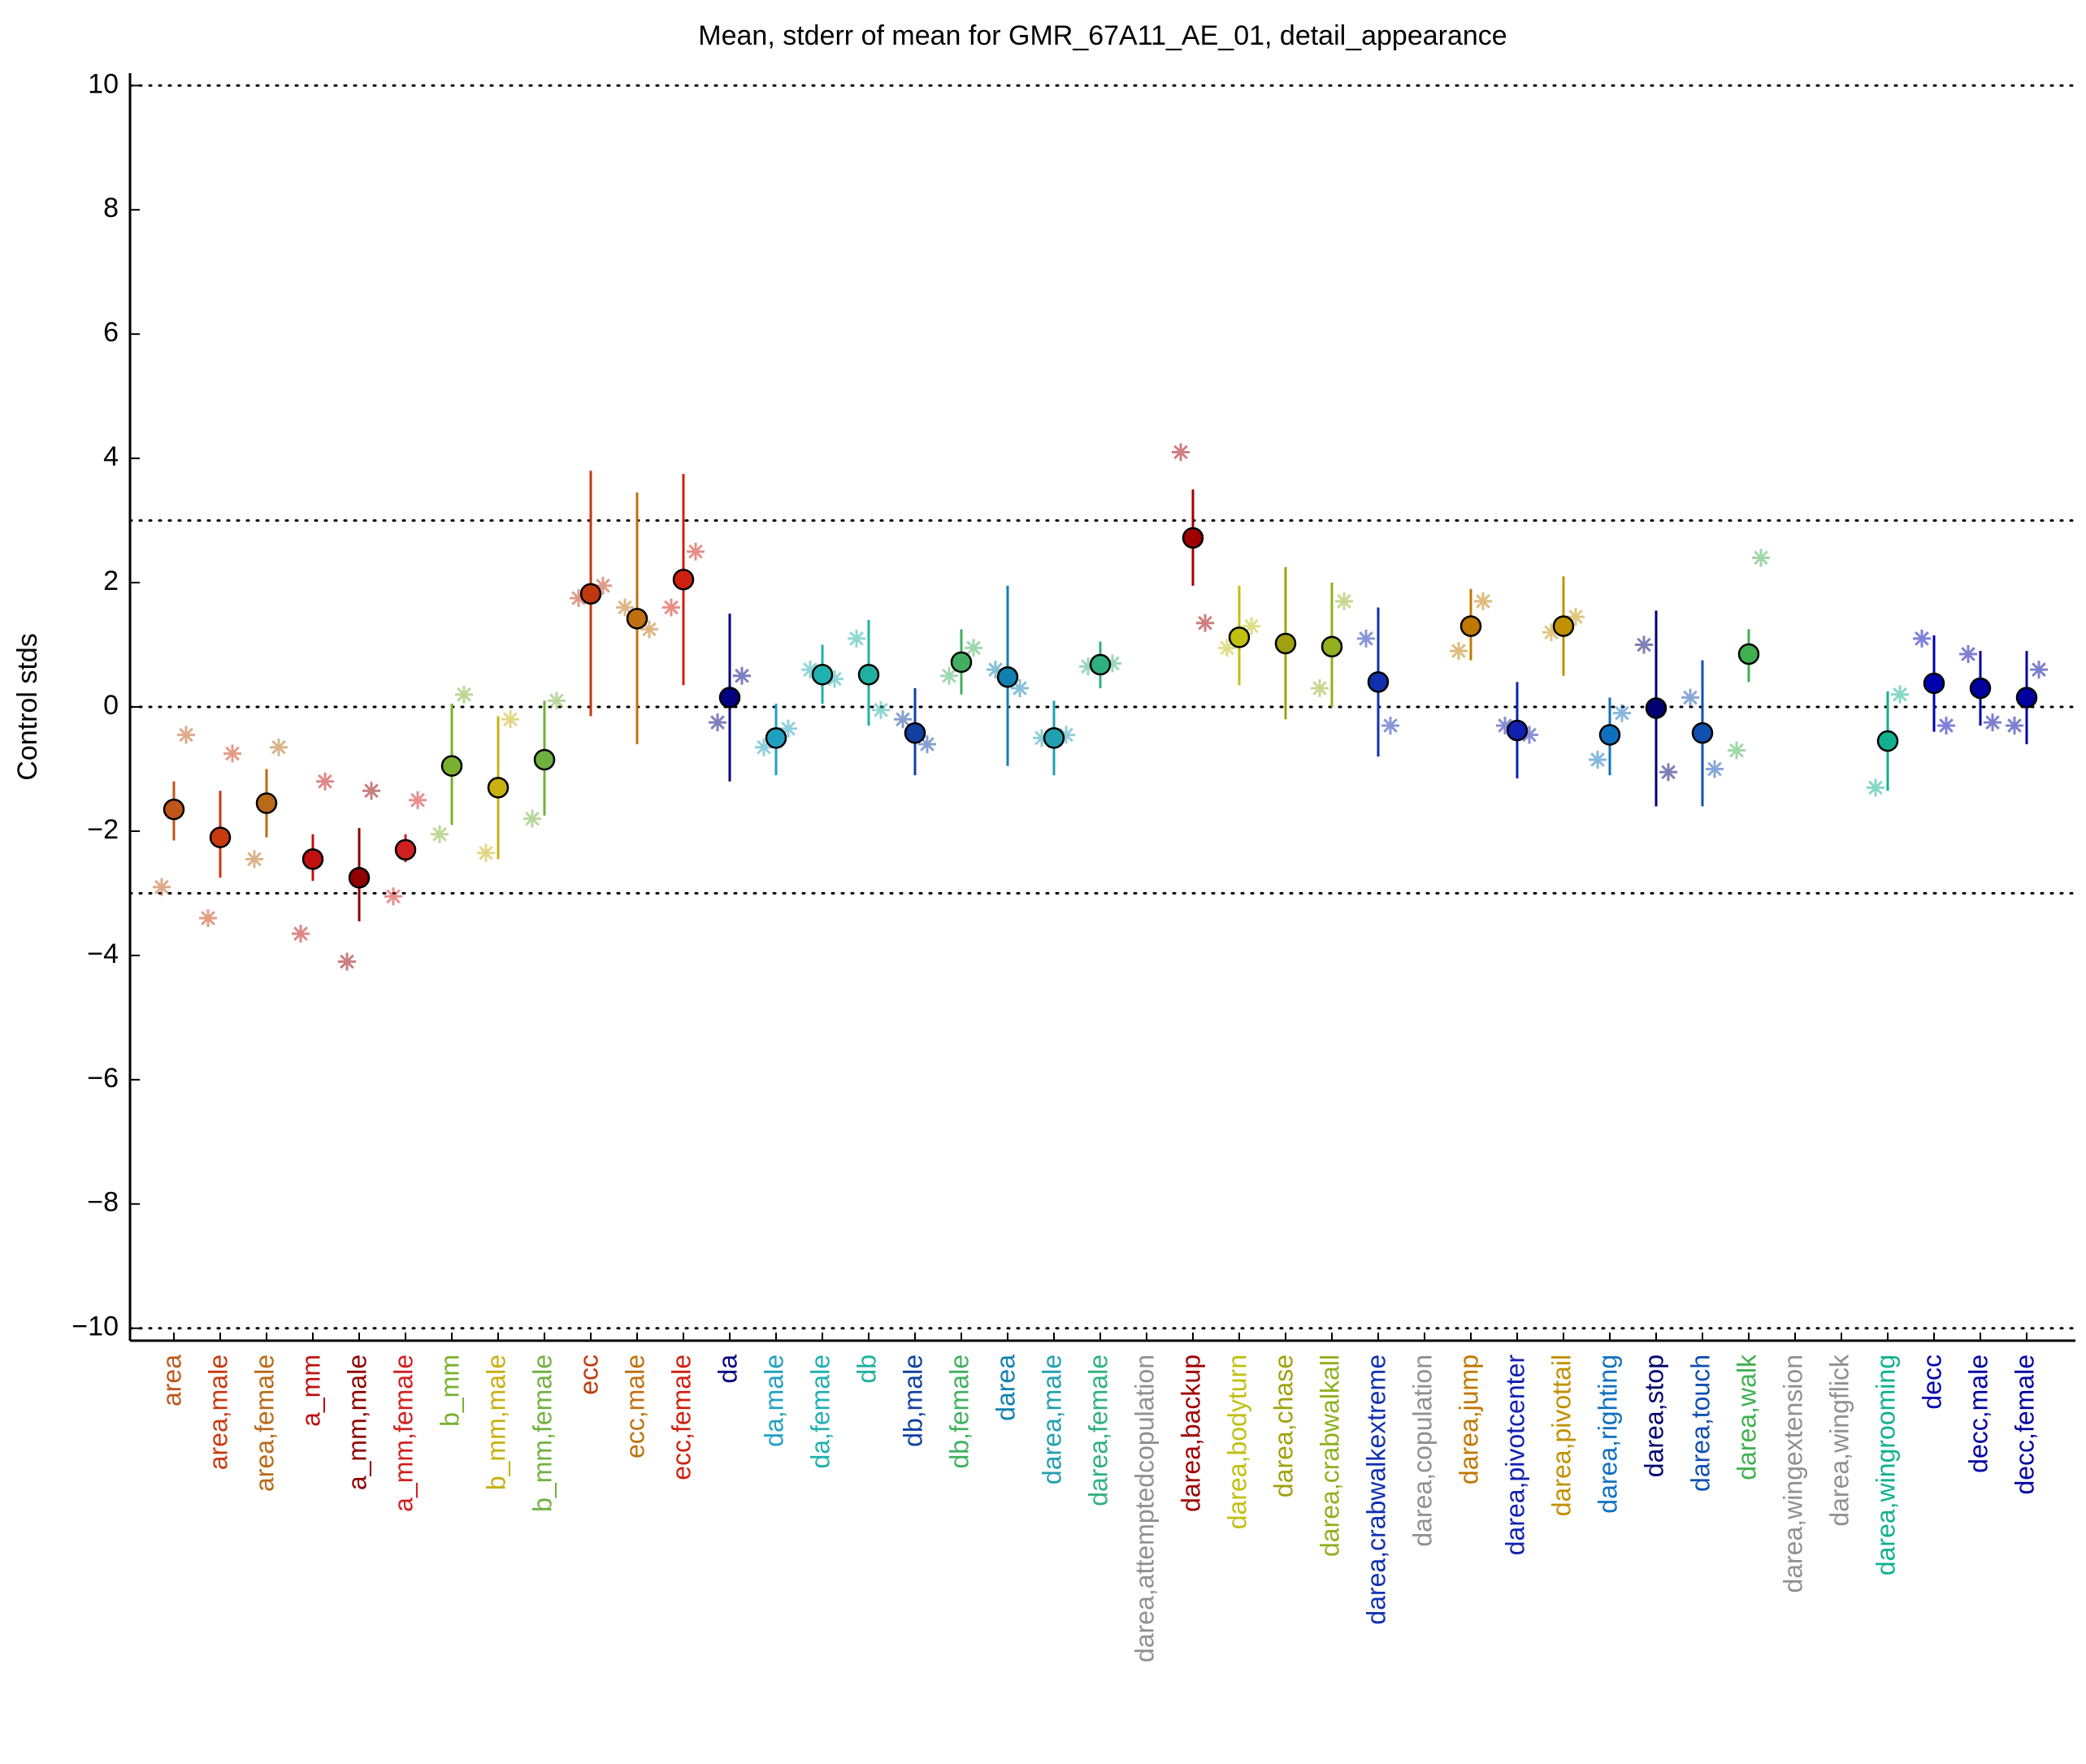 The height and width of the screenshot is (1764, 2086). Describe the element at coordinates (1144, 1508) in the screenshot. I see `x-tick-label: darea,attemptedcopulation` at that location.